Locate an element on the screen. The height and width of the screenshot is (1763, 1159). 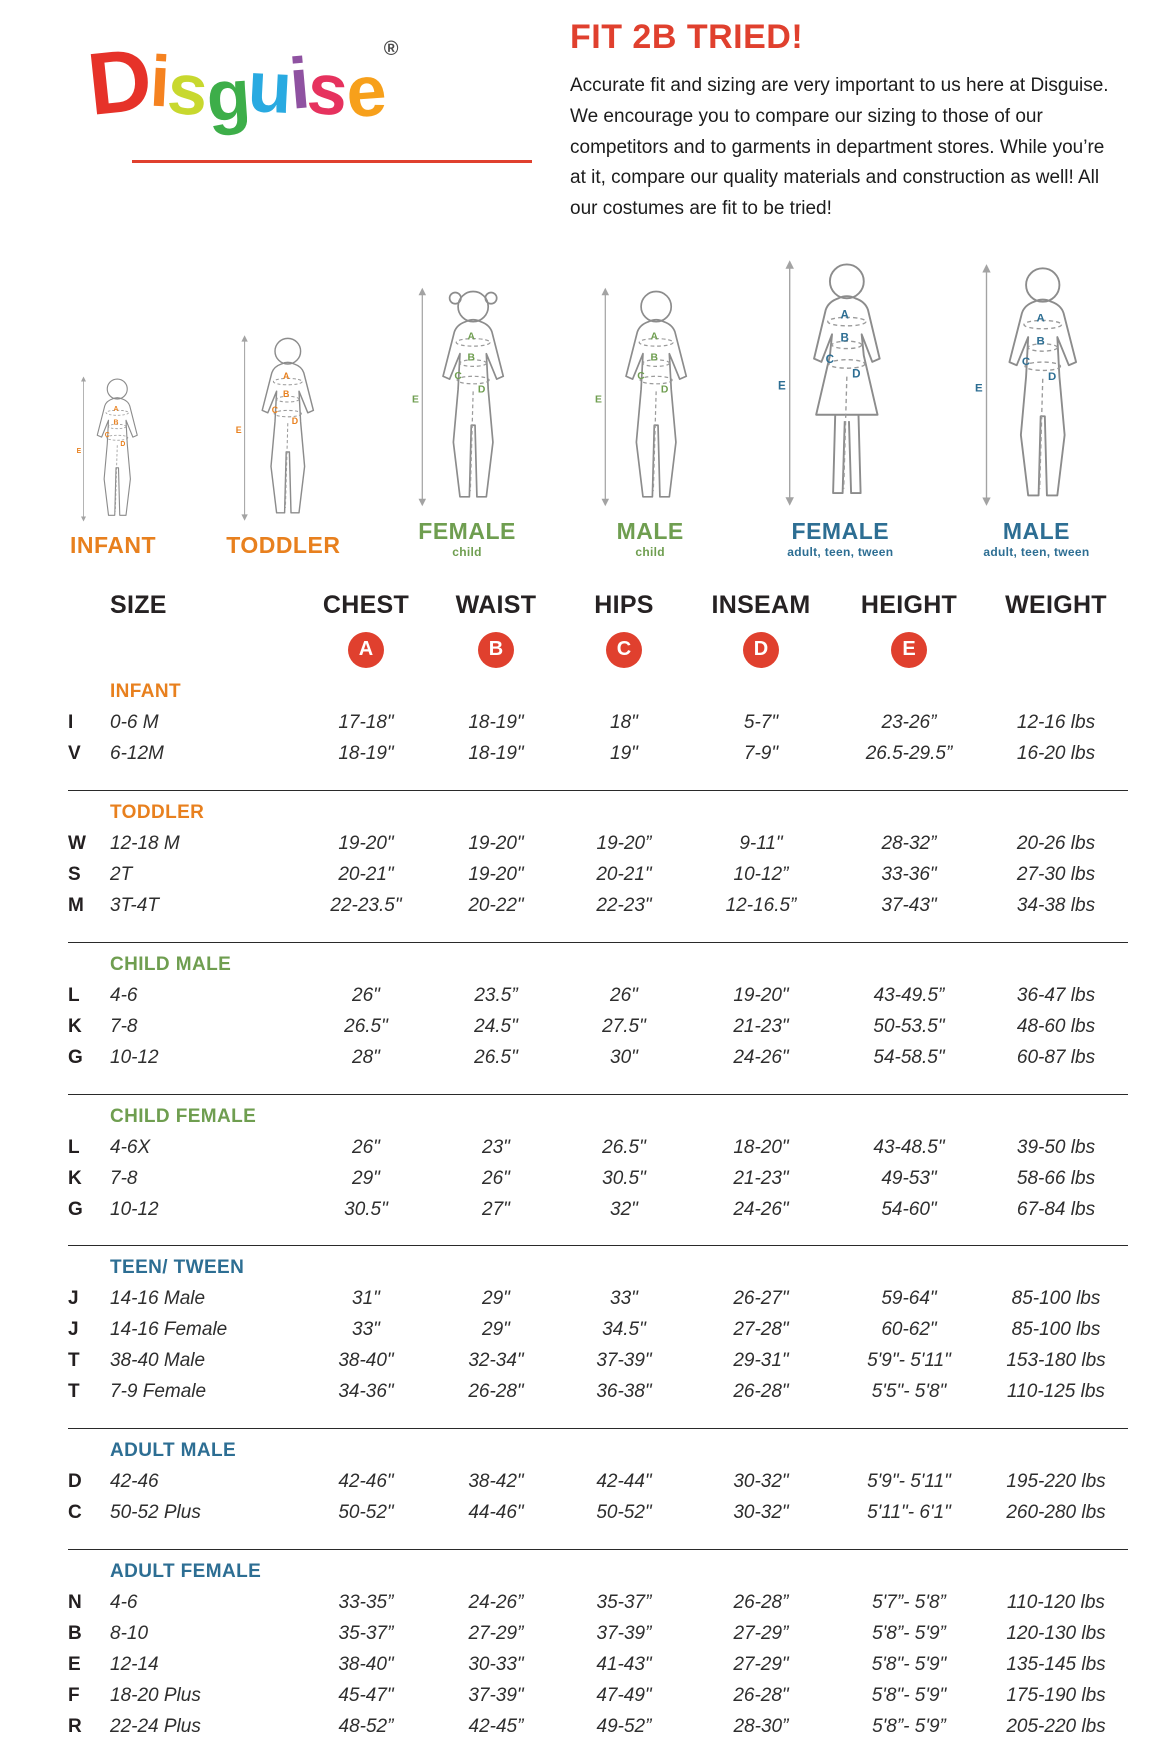
row-value: 27-29” is located at coordinates (761, 1634).